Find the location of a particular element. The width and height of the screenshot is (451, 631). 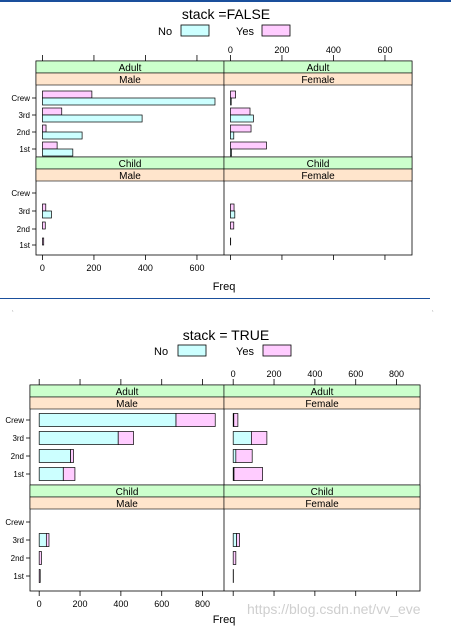

grouped-tick-label-bottom: 0 is located at coordinates (42, 268).